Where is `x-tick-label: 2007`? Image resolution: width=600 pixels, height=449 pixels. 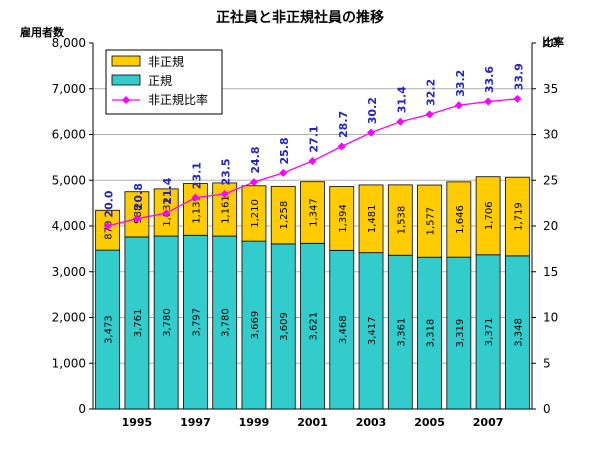
x-tick-label: 2007 is located at coordinates (488, 422).